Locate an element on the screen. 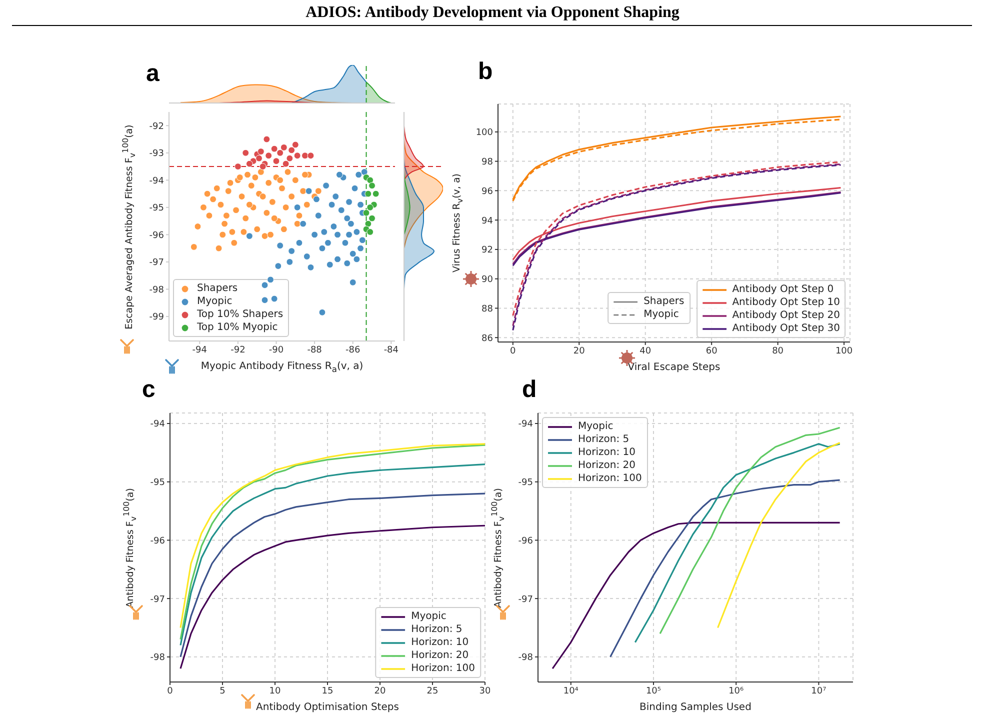 Image resolution: width=985 pixels, height=718 pixels. legend-label: Top 10% Shapers is located at coordinates (240, 314).